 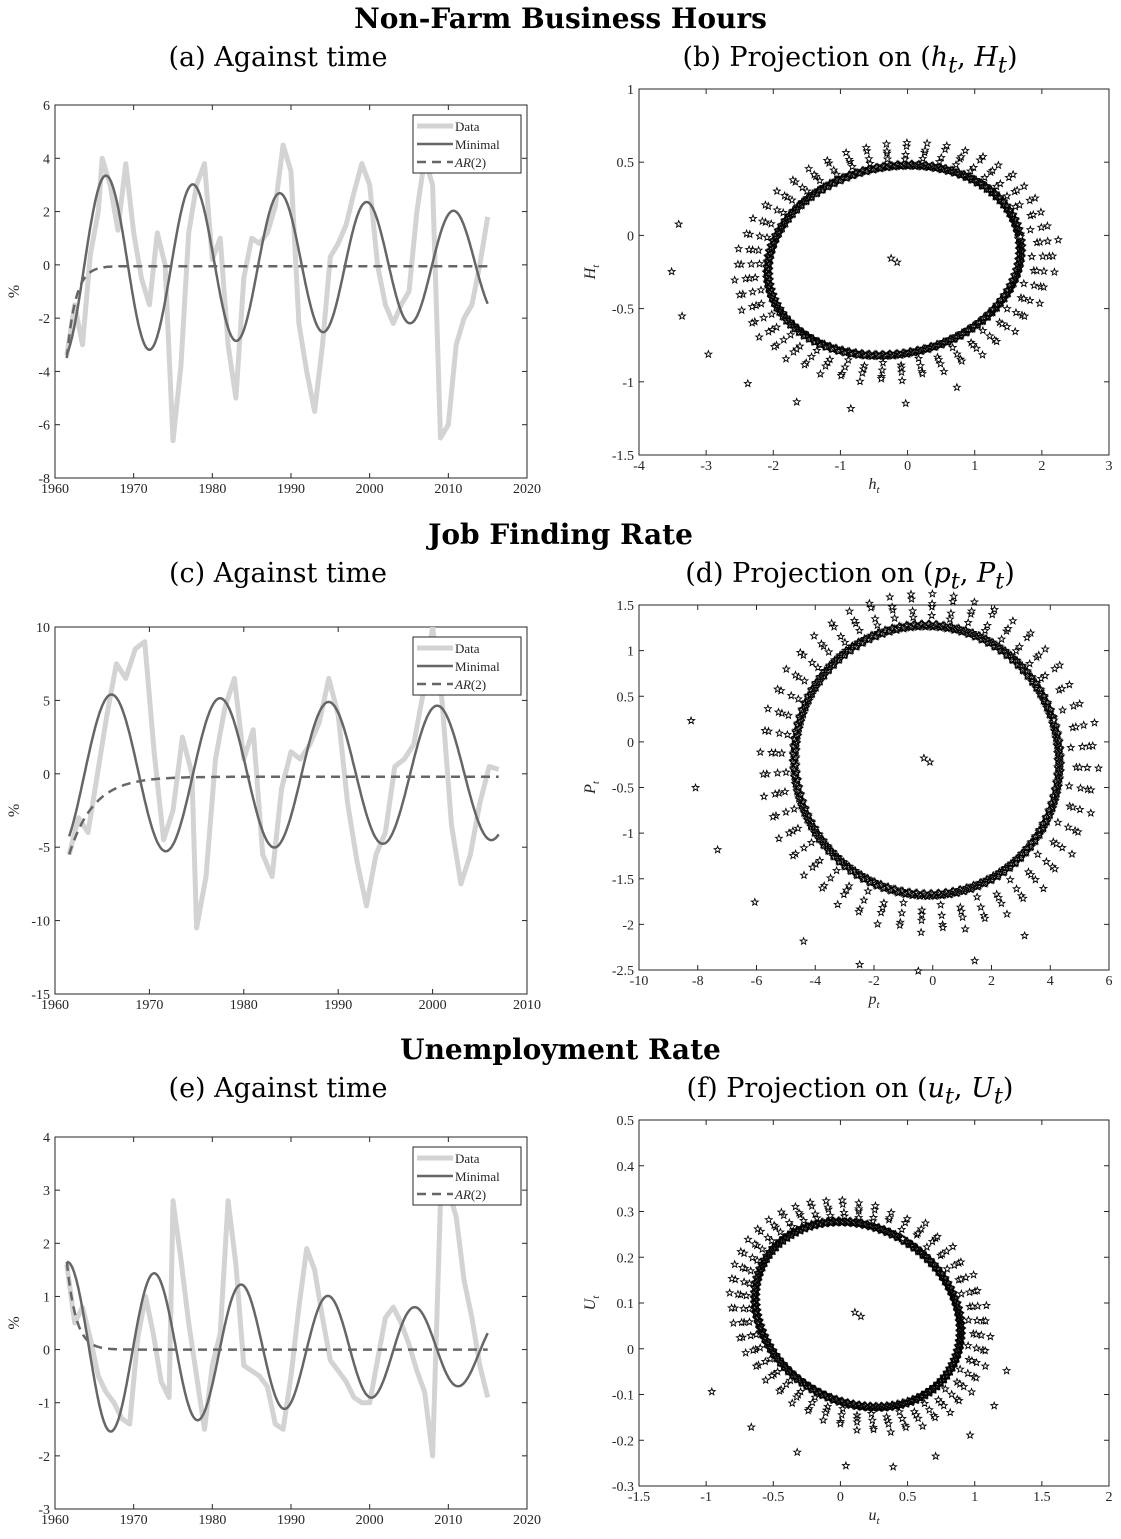 What do you see at coordinates (628, 925) in the screenshot?
I see `y-tick-label: -2` at bounding box center [628, 925].